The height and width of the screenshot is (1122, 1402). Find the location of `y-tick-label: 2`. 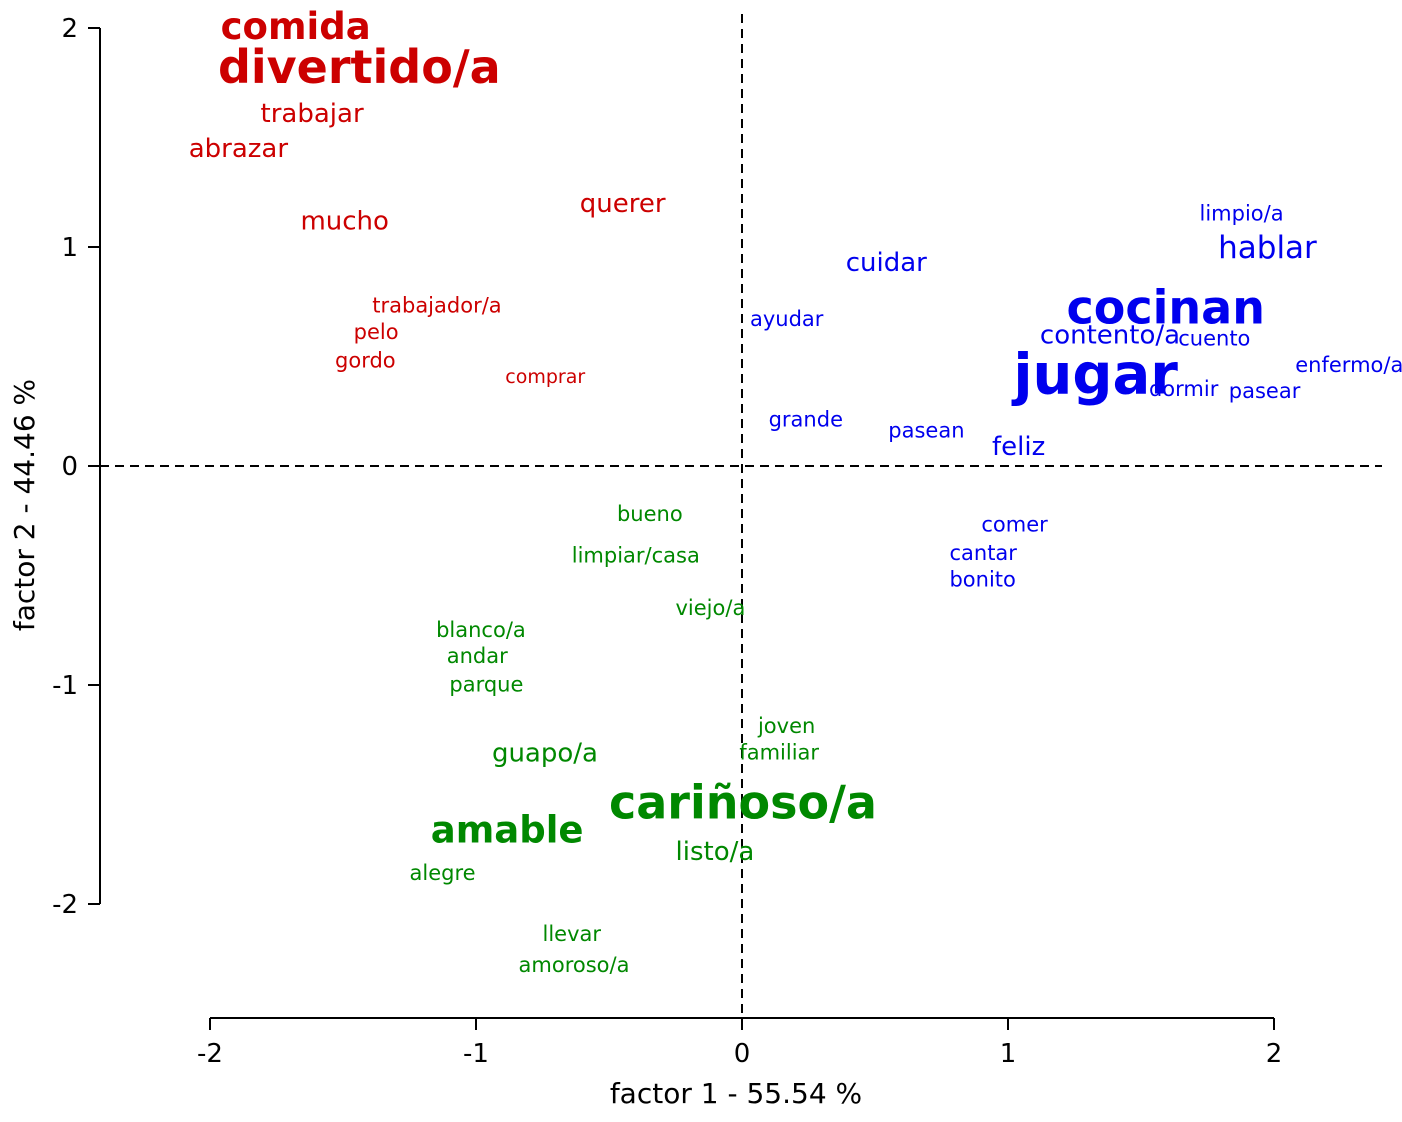

y-tick-label: 2 is located at coordinates (69, 29).